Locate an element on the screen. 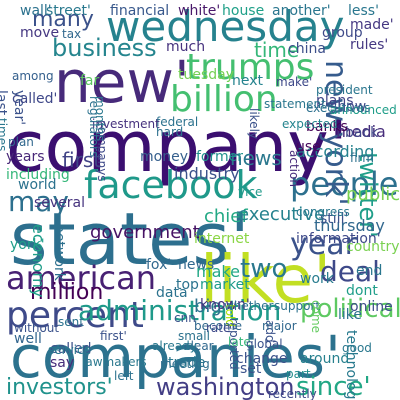  word: political is located at coordinates (350, 309).